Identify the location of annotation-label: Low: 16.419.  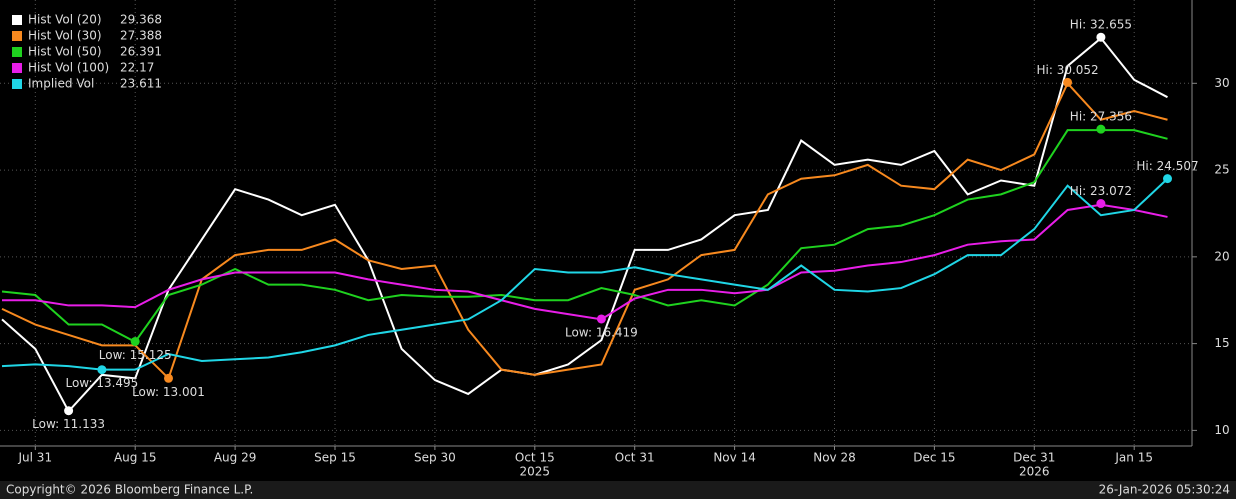
(601, 332).